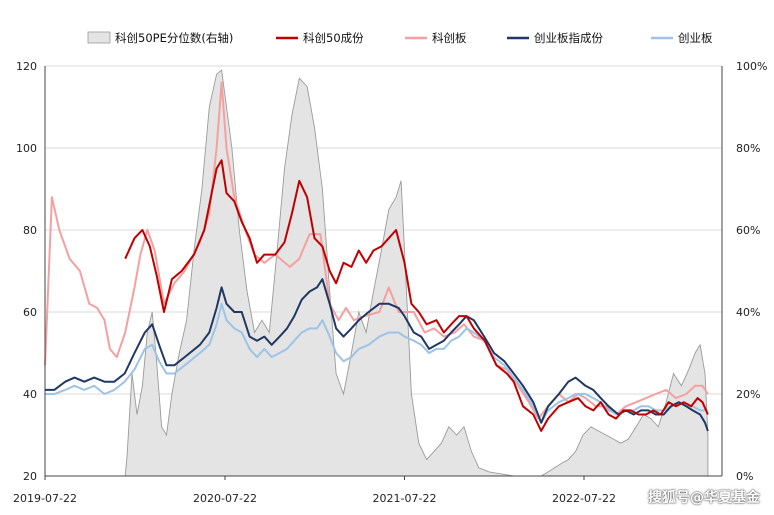 This screenshot has height=515, width=774. What do you see at coordinates (30, 394) in the screenshot?
I see `y-left-tick-label: 40` at bounding box center [30, 394].